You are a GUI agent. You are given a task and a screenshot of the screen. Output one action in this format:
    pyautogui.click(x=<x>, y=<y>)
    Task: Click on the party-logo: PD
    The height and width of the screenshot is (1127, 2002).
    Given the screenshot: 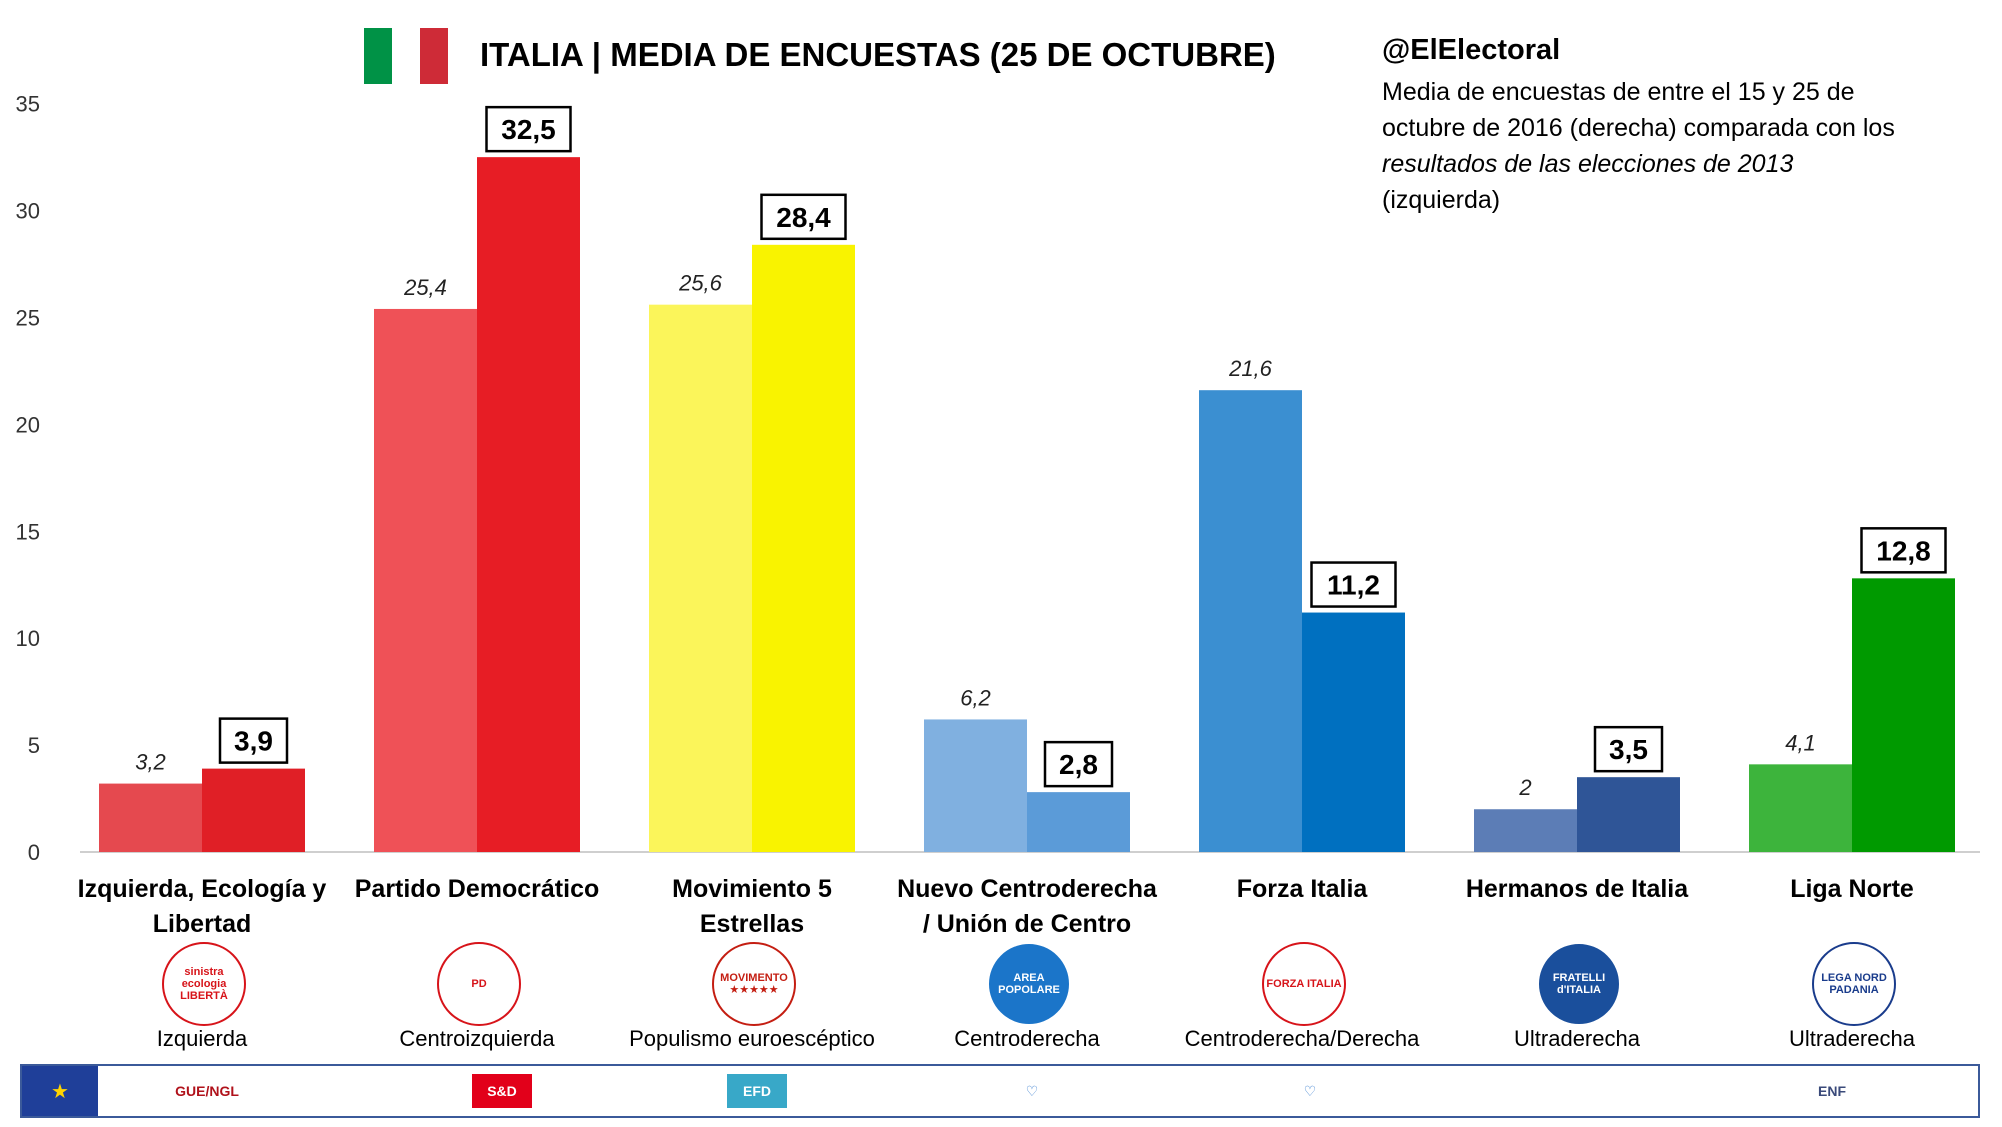 What is the action you would take?
    pyautogui.click(x=479, y=984)
    